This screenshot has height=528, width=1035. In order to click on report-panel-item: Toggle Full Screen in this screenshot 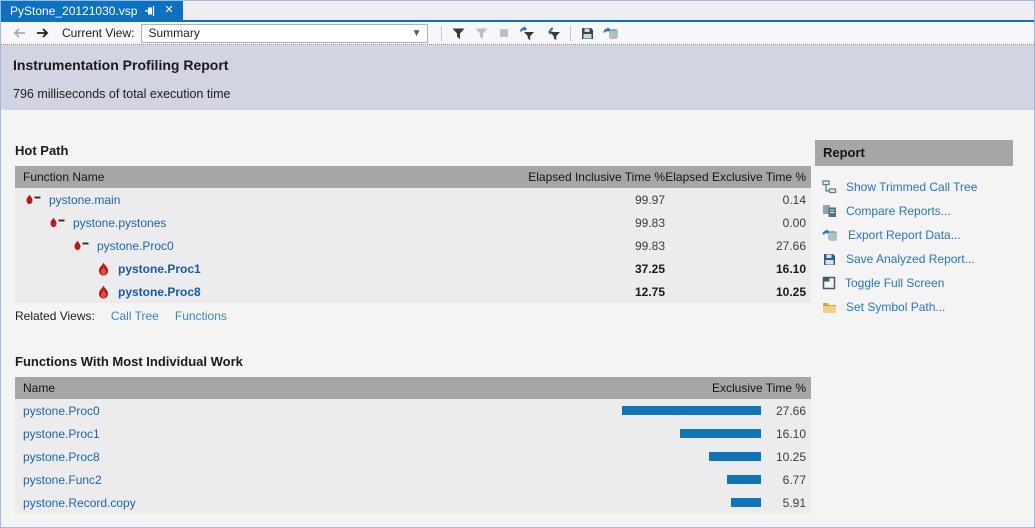, I will do `click(914, 283)`.